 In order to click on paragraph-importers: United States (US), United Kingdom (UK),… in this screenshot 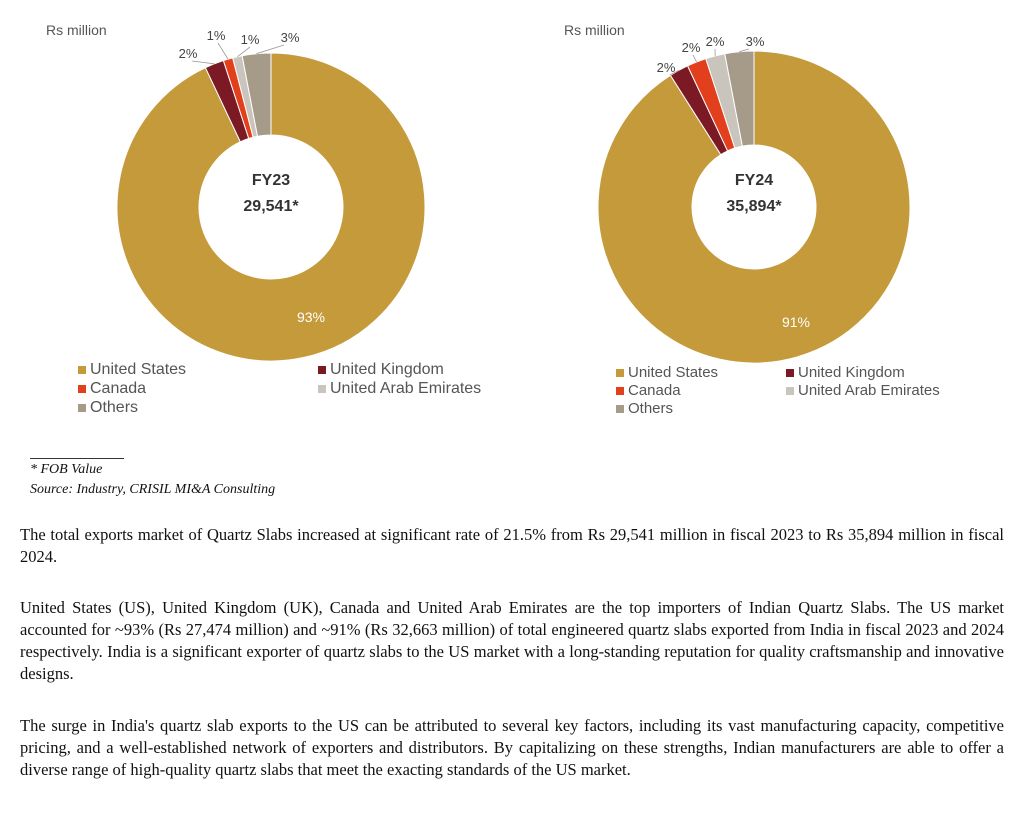, I will do `click(512, 640)`.